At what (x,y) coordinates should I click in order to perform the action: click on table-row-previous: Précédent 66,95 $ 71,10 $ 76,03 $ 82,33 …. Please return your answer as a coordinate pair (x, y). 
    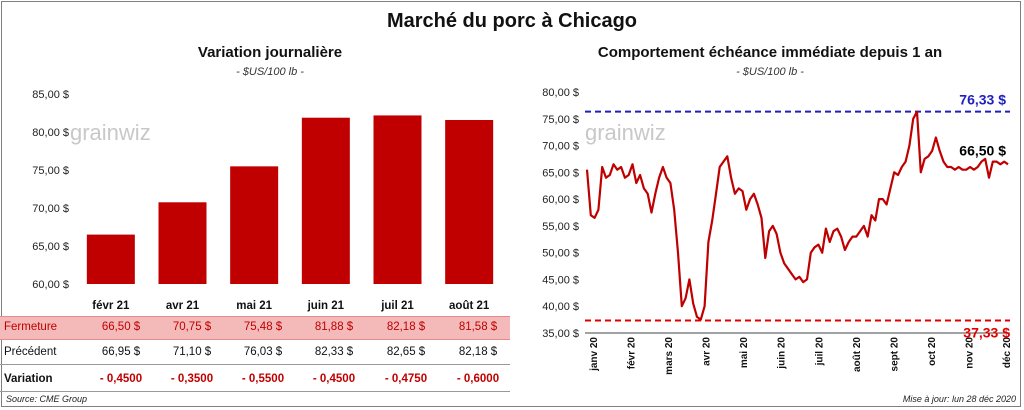
    Looking at the image, I should click on (255, 353).